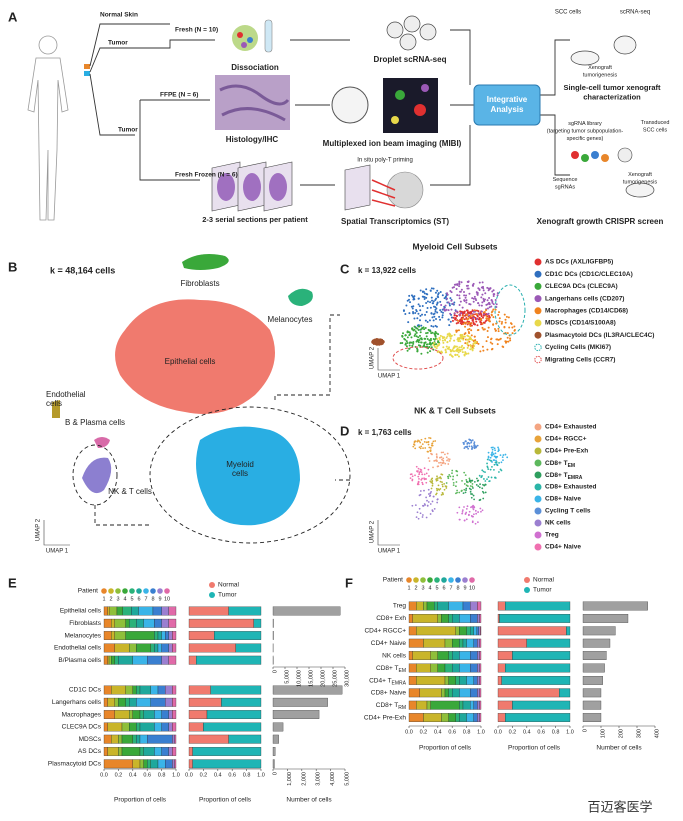 The width and height of the screenshot is (683, 821). Describe the element at coordinates (619, 748) in the screenshot. I see `axis-label: Number of cells` at that location.